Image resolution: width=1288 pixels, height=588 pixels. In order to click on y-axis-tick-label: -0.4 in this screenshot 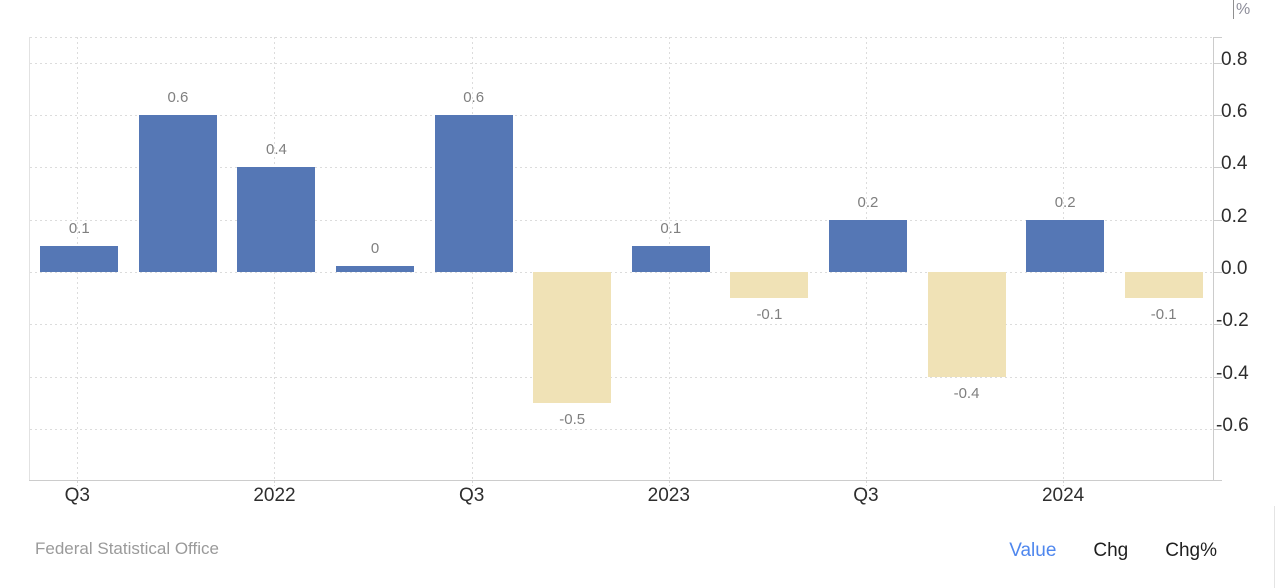, I will do `click(1232, 373)`.